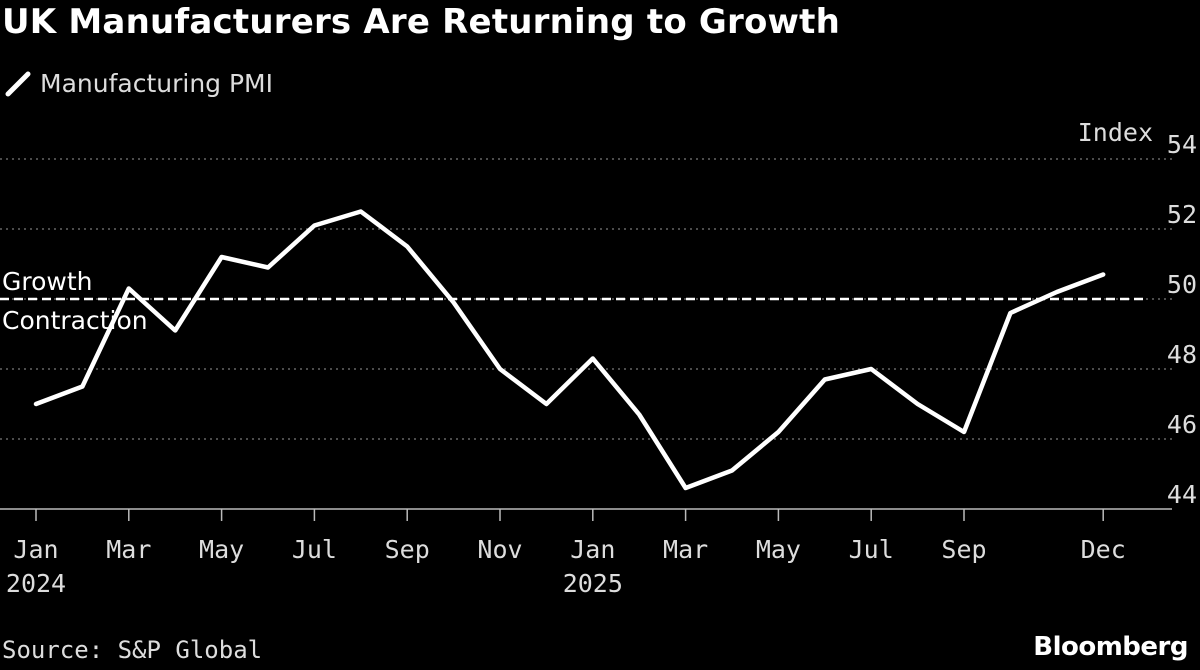 The image size is (1200, 670). Describe the element at coordinates (1182, 319) in the screenshot. I see `y-axis-ticks: 44 46 48 50 52 54` at that location.